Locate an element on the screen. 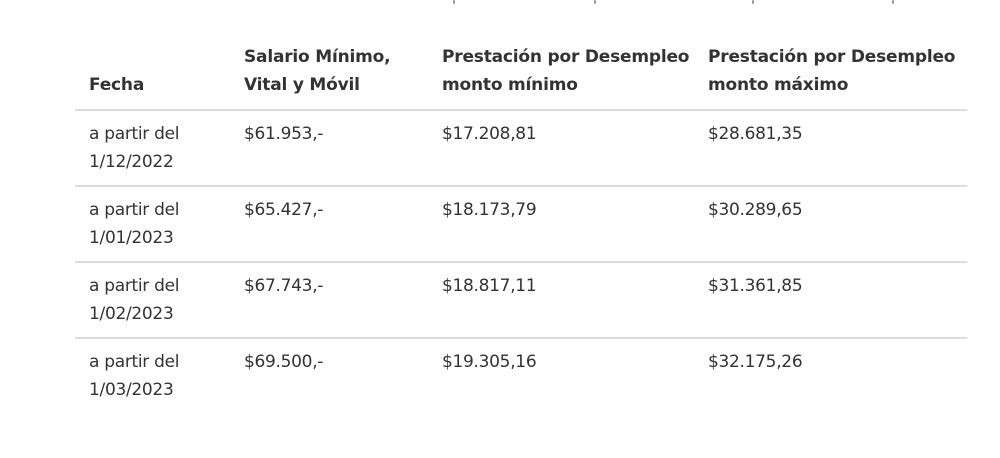  cell-fecha: a partir del 1/12/2022 is located at coordinates (152, 148).